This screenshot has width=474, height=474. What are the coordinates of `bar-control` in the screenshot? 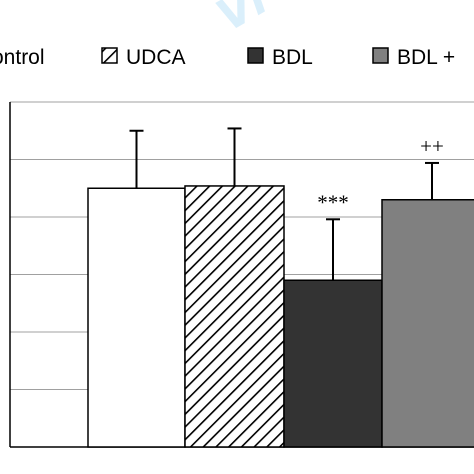 It's located at (136, 317).